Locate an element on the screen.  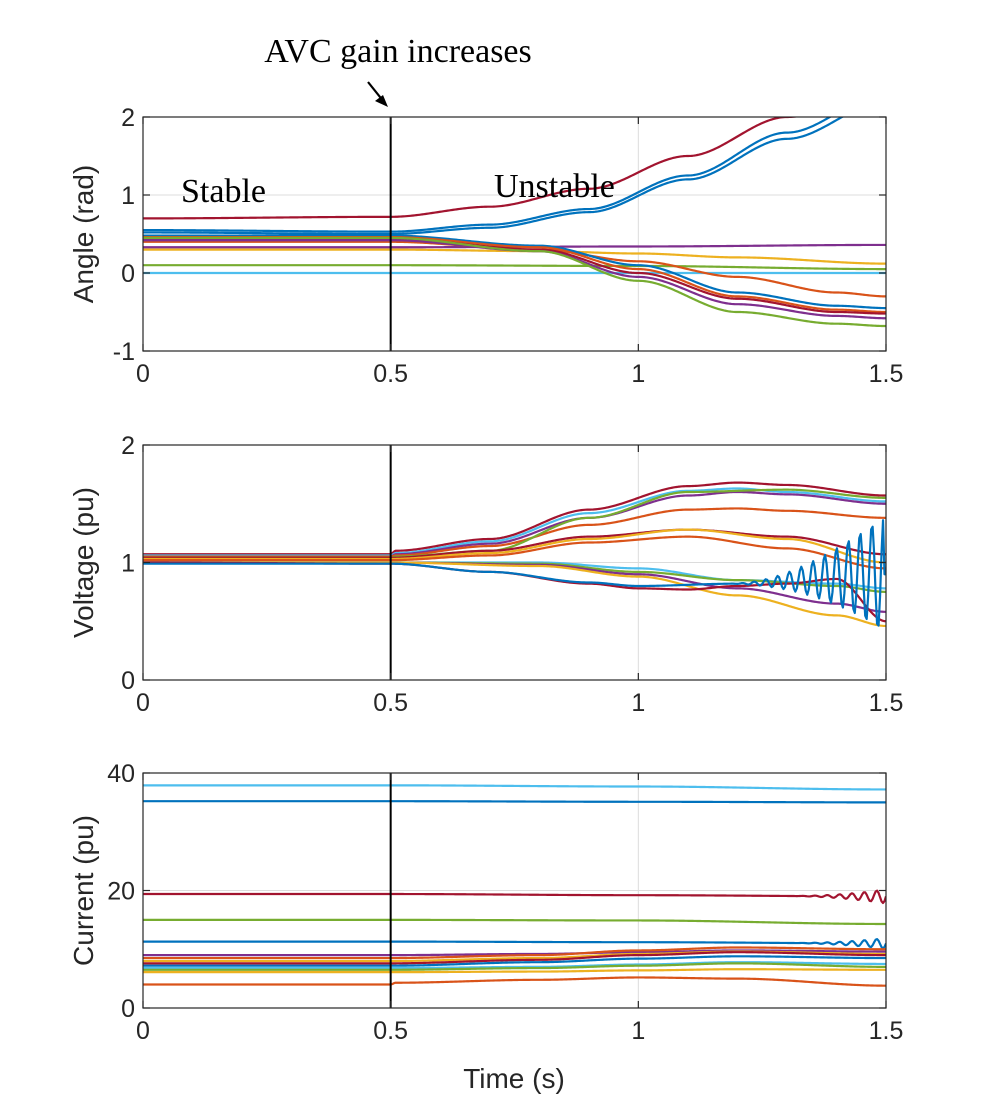
x-axis-label: Time (s) is located at coordinates (514, 1078).